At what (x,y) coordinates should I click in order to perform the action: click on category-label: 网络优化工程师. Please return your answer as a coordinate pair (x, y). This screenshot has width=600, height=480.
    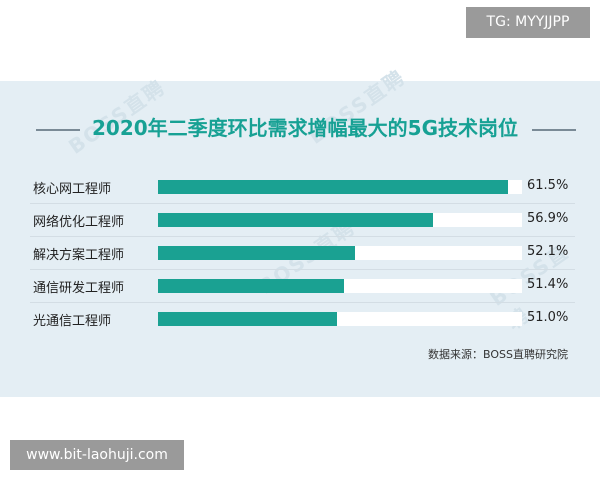
    Looking at the image, I should click on (79, 222).